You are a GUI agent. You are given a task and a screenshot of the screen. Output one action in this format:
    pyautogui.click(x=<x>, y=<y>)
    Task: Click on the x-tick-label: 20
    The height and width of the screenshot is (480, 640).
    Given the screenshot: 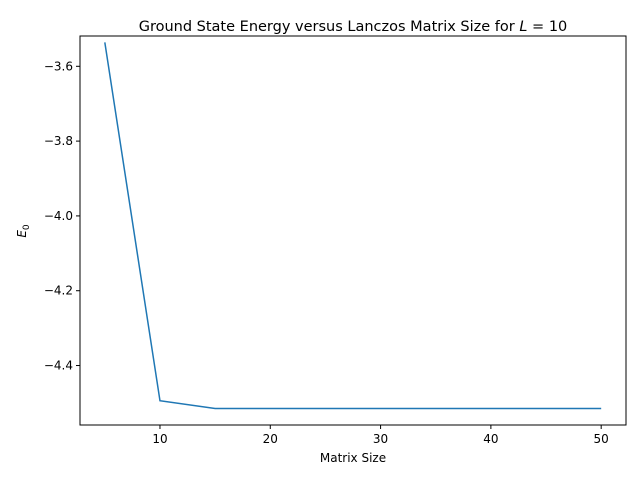 What is the action you would take?
    pyautogui.click(x=270, y=439)
    